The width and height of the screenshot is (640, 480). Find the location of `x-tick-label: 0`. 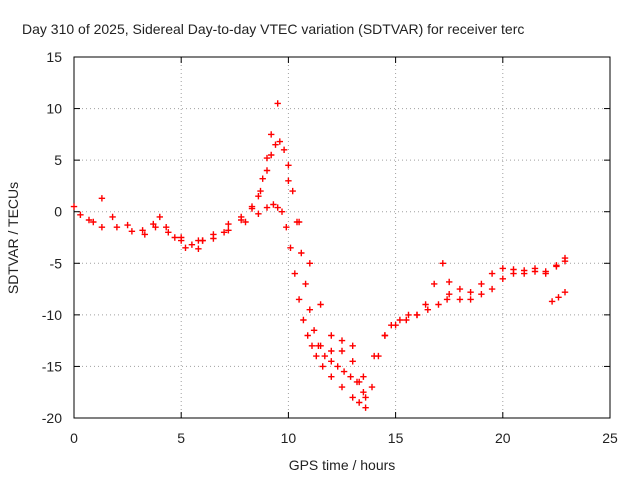

x-tick-label: 0 is located at coordinates (74, 438).